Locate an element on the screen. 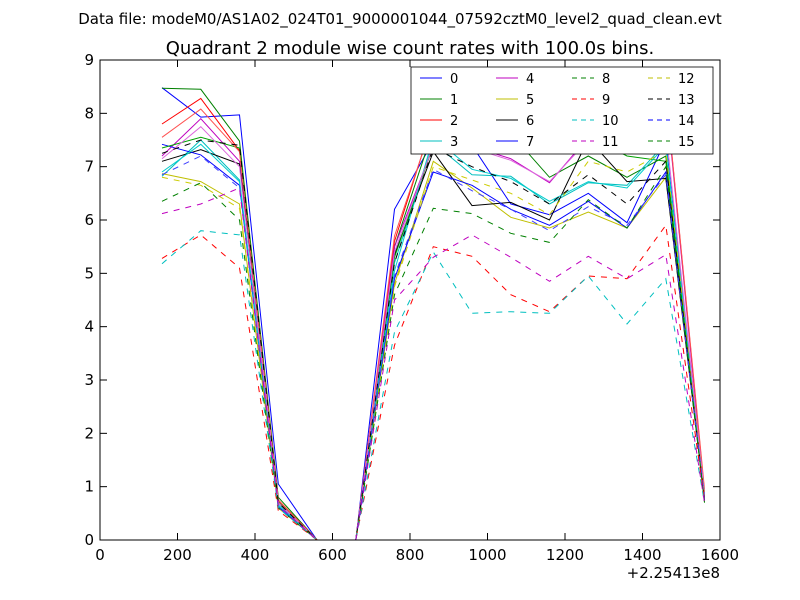 Image resolution: width=800 pixels, height=600 pixels. legend-frame is located at coordinates (562, 110).